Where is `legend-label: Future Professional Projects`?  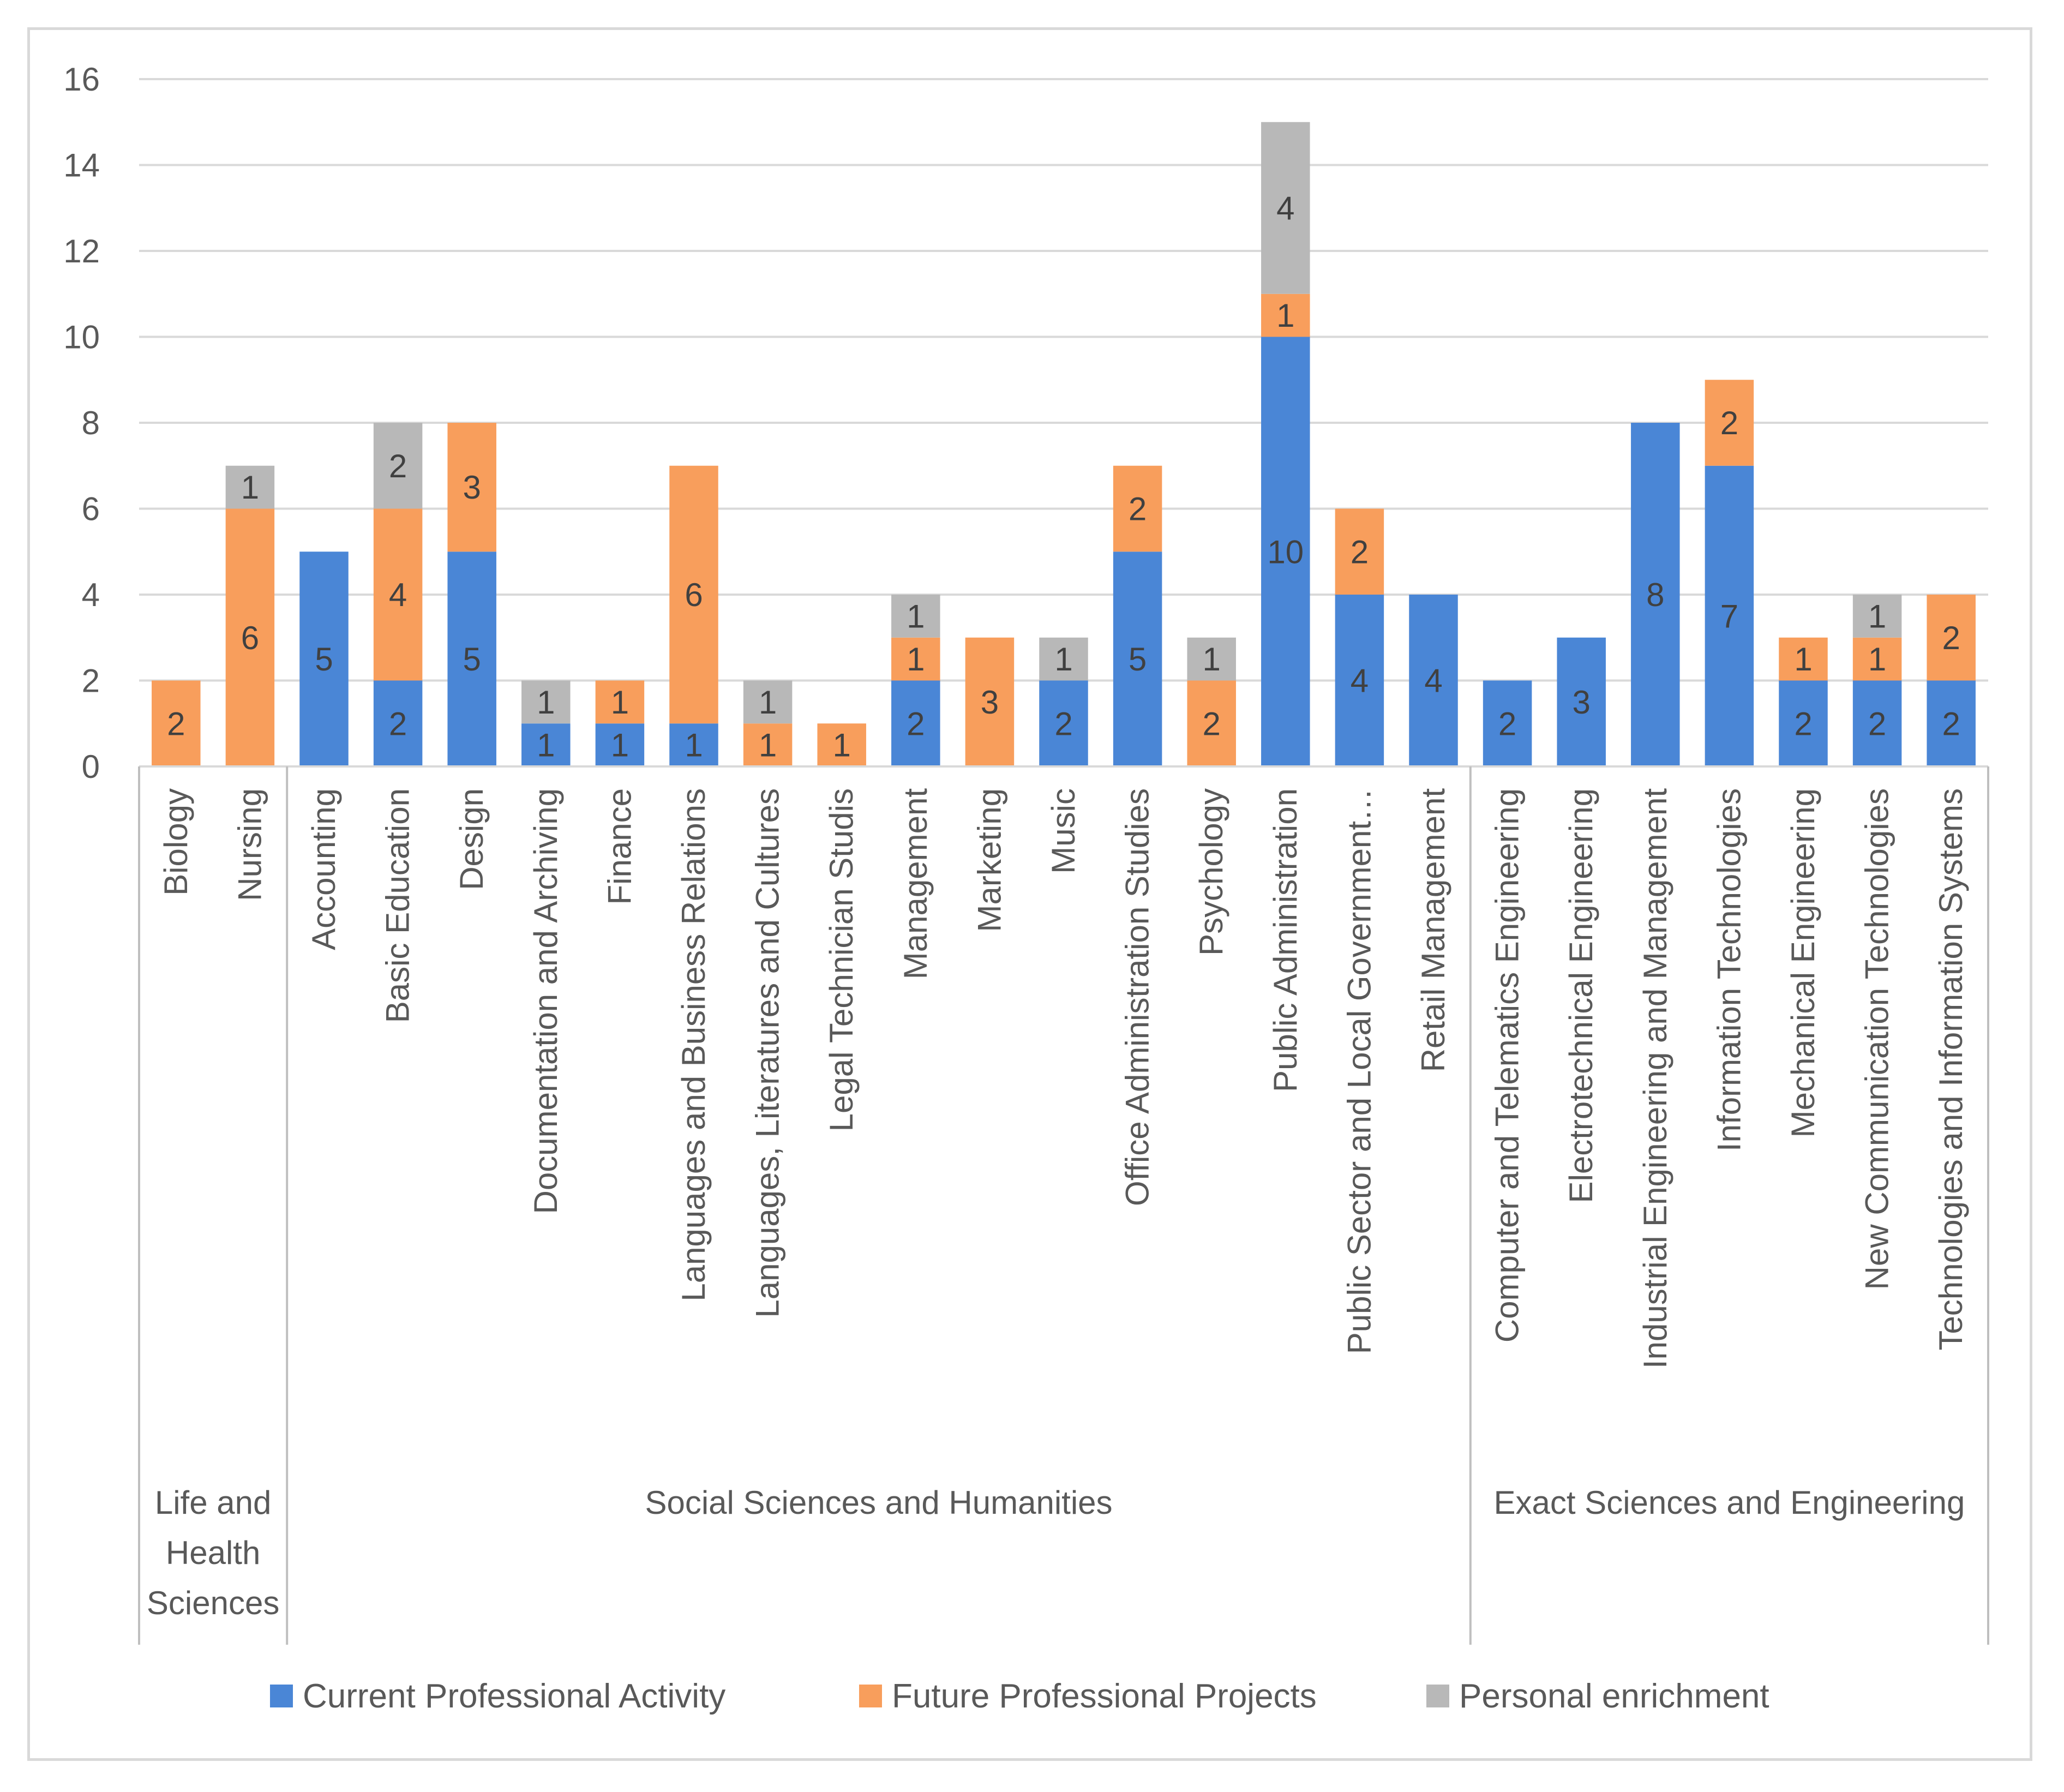 legend-label: Future Professional Projects is located at coordinates (1104, 1696).